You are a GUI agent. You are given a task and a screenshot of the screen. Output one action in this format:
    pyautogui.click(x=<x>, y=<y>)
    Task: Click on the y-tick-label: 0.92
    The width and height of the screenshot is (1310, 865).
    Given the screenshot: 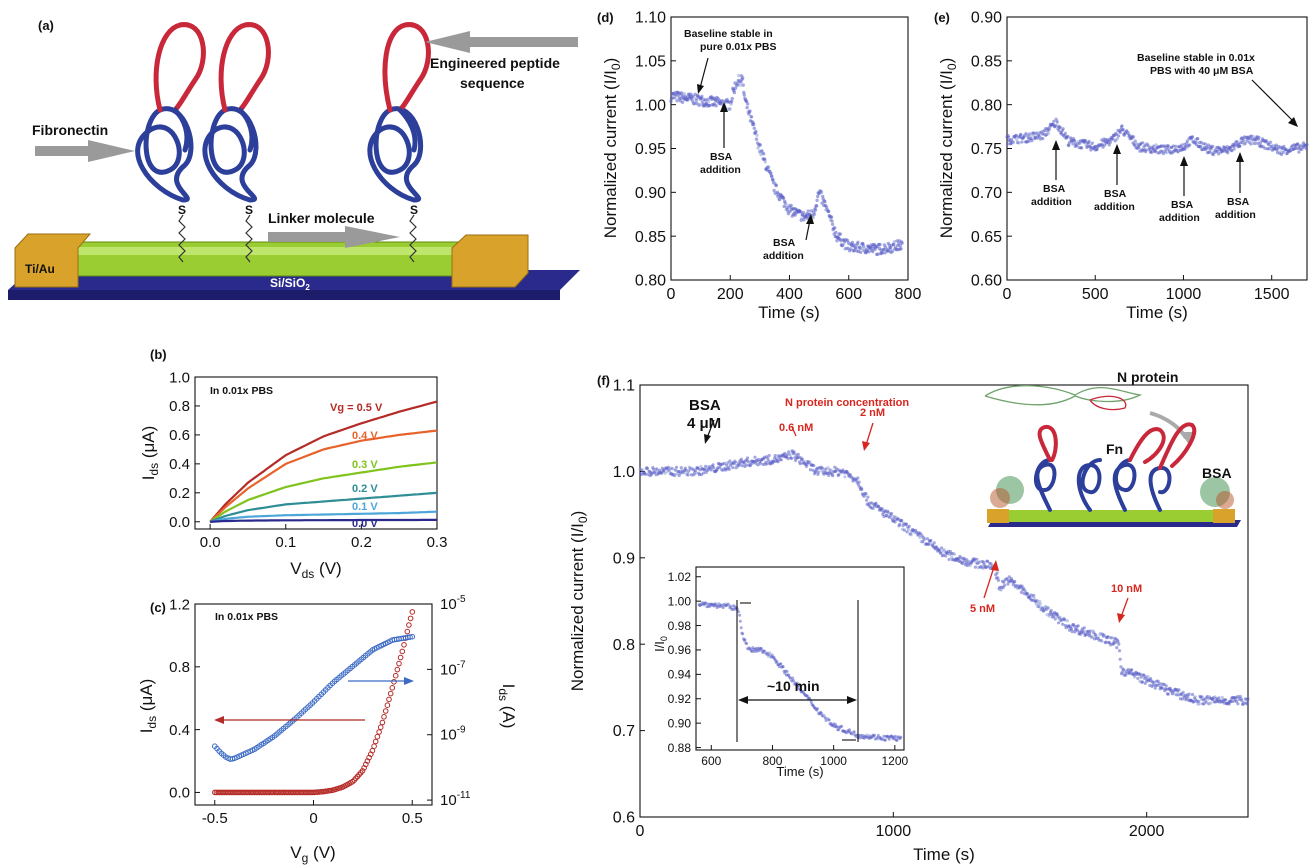 What is the action you would take?
    pyautogui.click(x=680, y=699)
    